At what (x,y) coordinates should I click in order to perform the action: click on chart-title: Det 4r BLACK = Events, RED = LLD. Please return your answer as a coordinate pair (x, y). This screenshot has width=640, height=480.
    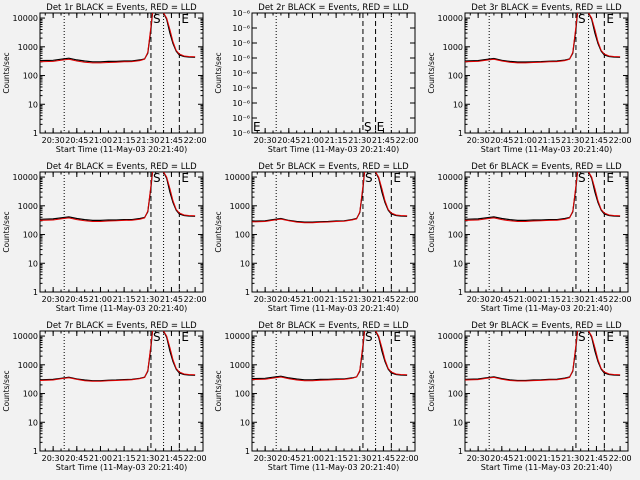
    Looking at the image, I should click on (121, 167).